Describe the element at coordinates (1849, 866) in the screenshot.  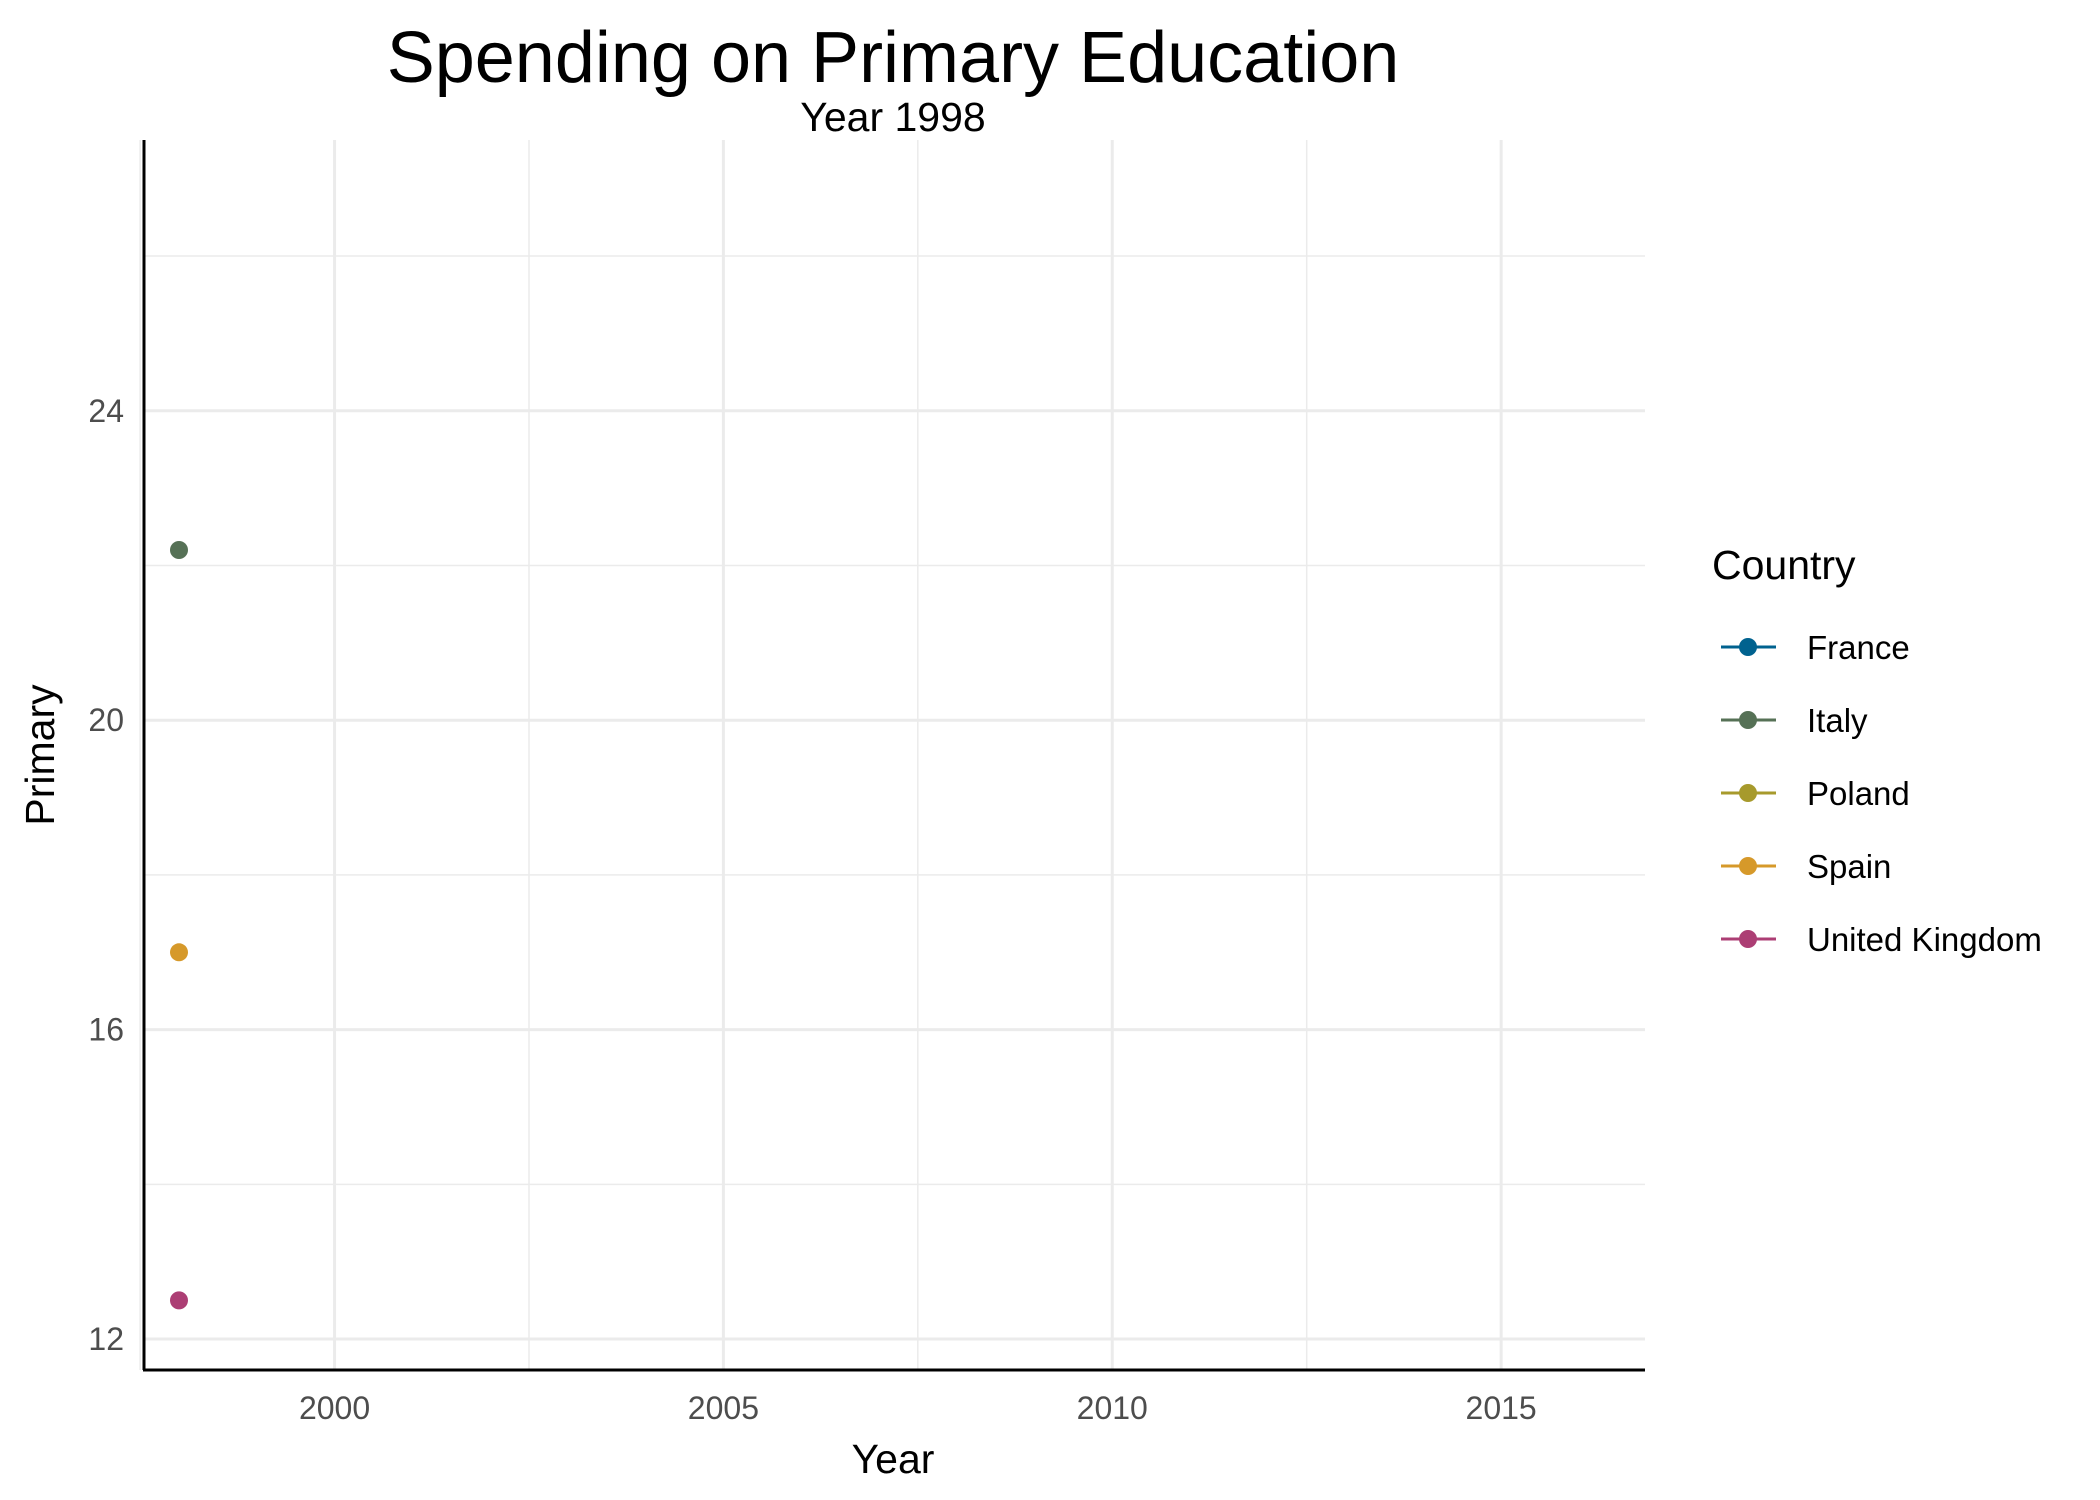
I see `legend-label: Spain` at that location.